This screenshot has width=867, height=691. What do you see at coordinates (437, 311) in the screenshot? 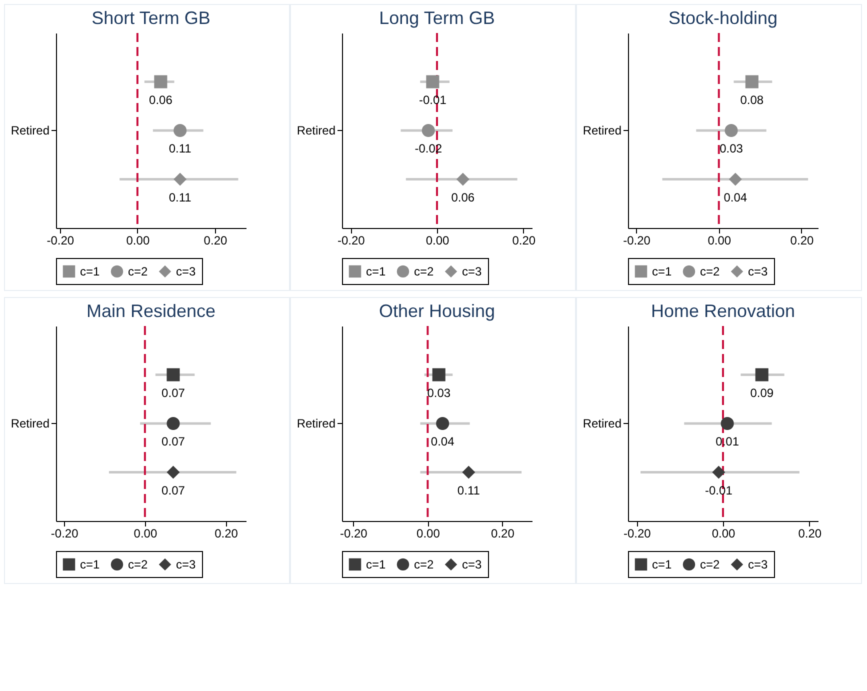
I see `chart-title: Other Housing` at bounding box center [437, 311].